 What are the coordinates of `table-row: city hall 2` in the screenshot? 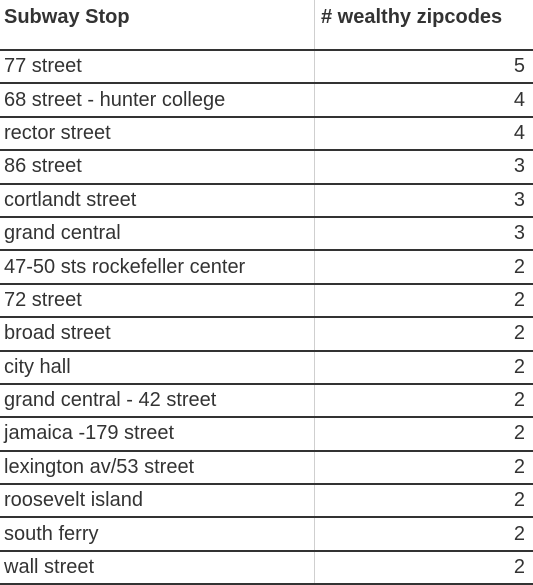 It's located at (266, 368).